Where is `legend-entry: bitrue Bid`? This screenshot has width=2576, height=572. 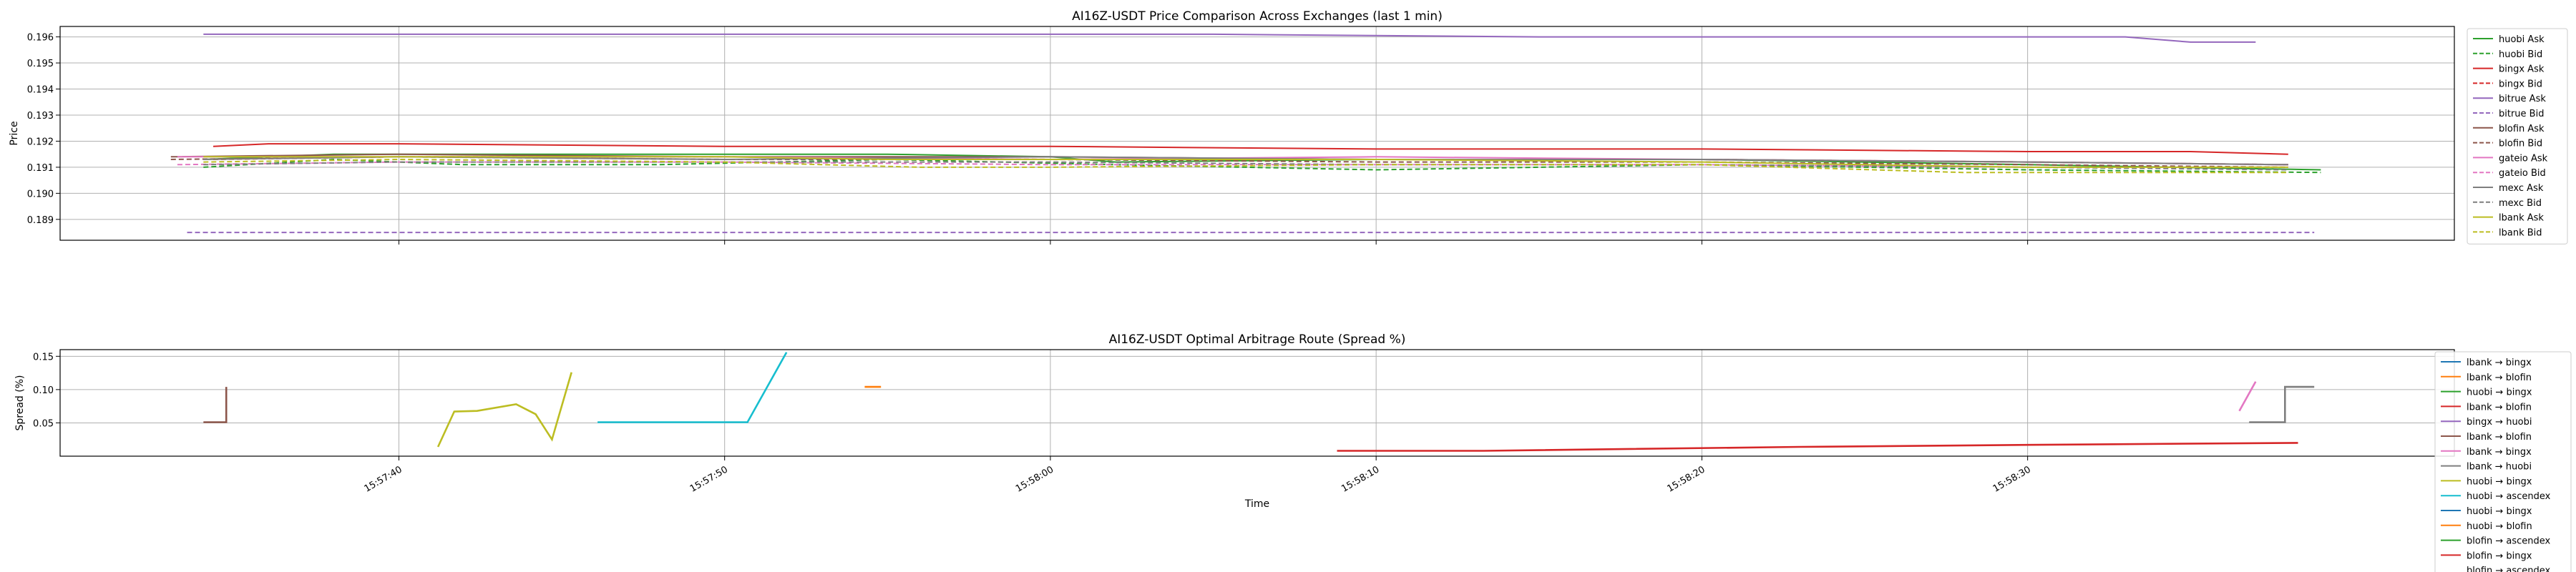
legend-entry: bitrue Bid is located at coordinates (2521, 114).